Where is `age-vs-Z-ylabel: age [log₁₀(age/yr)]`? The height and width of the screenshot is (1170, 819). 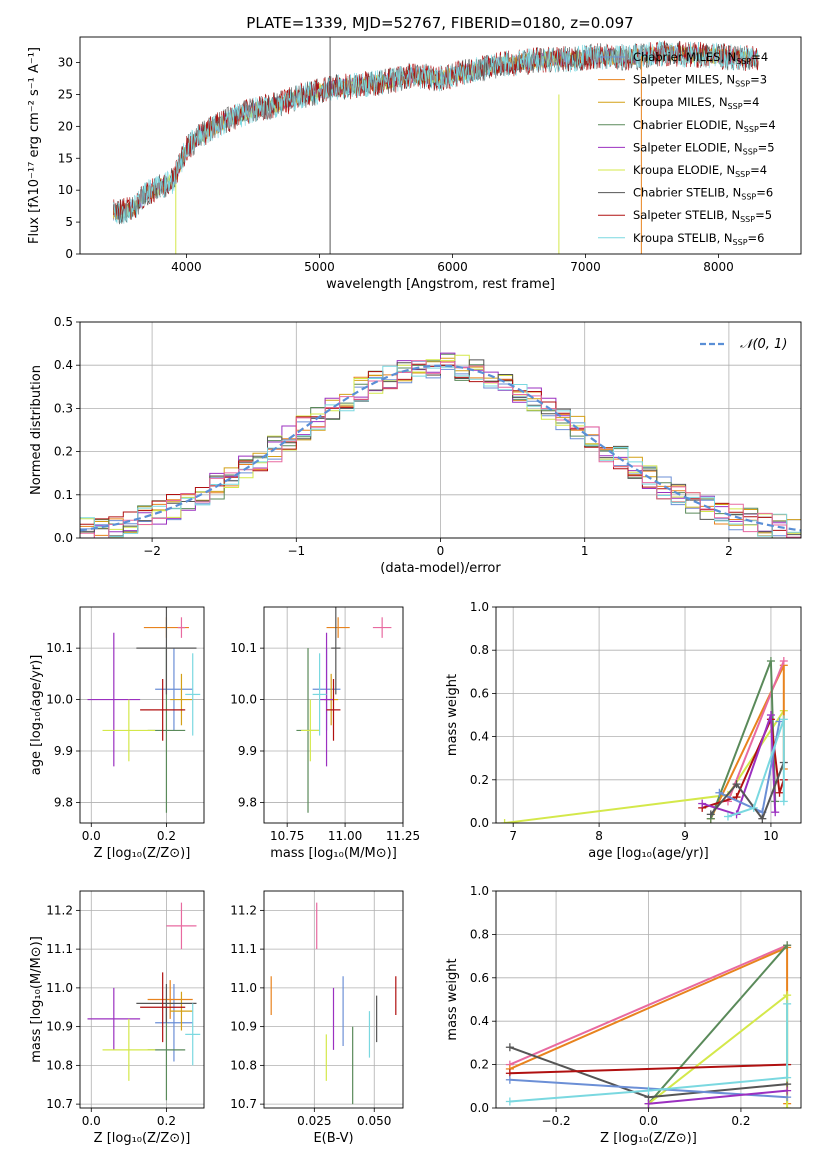
age-vs-Z-ylabel: age [log₁₀(age/yr)] is located at coordinates (36, 715).